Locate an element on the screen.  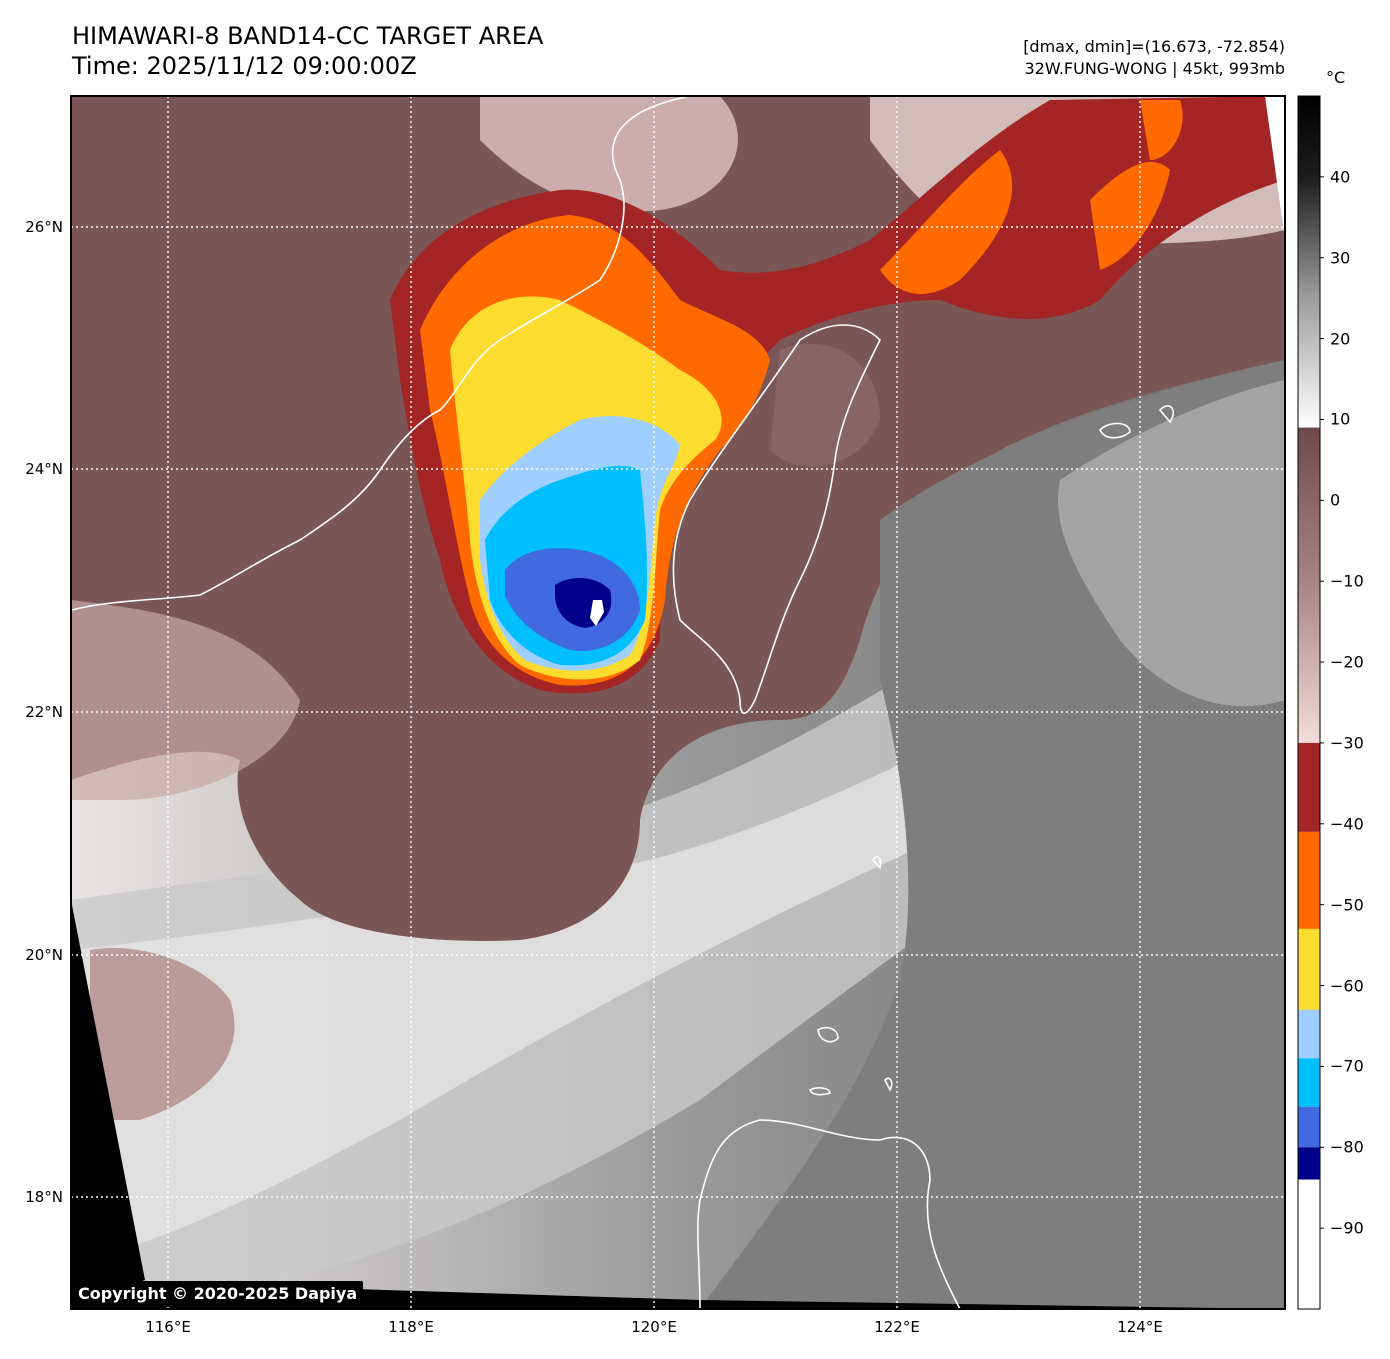
no-data-left is located at coordinates (108, 1104).